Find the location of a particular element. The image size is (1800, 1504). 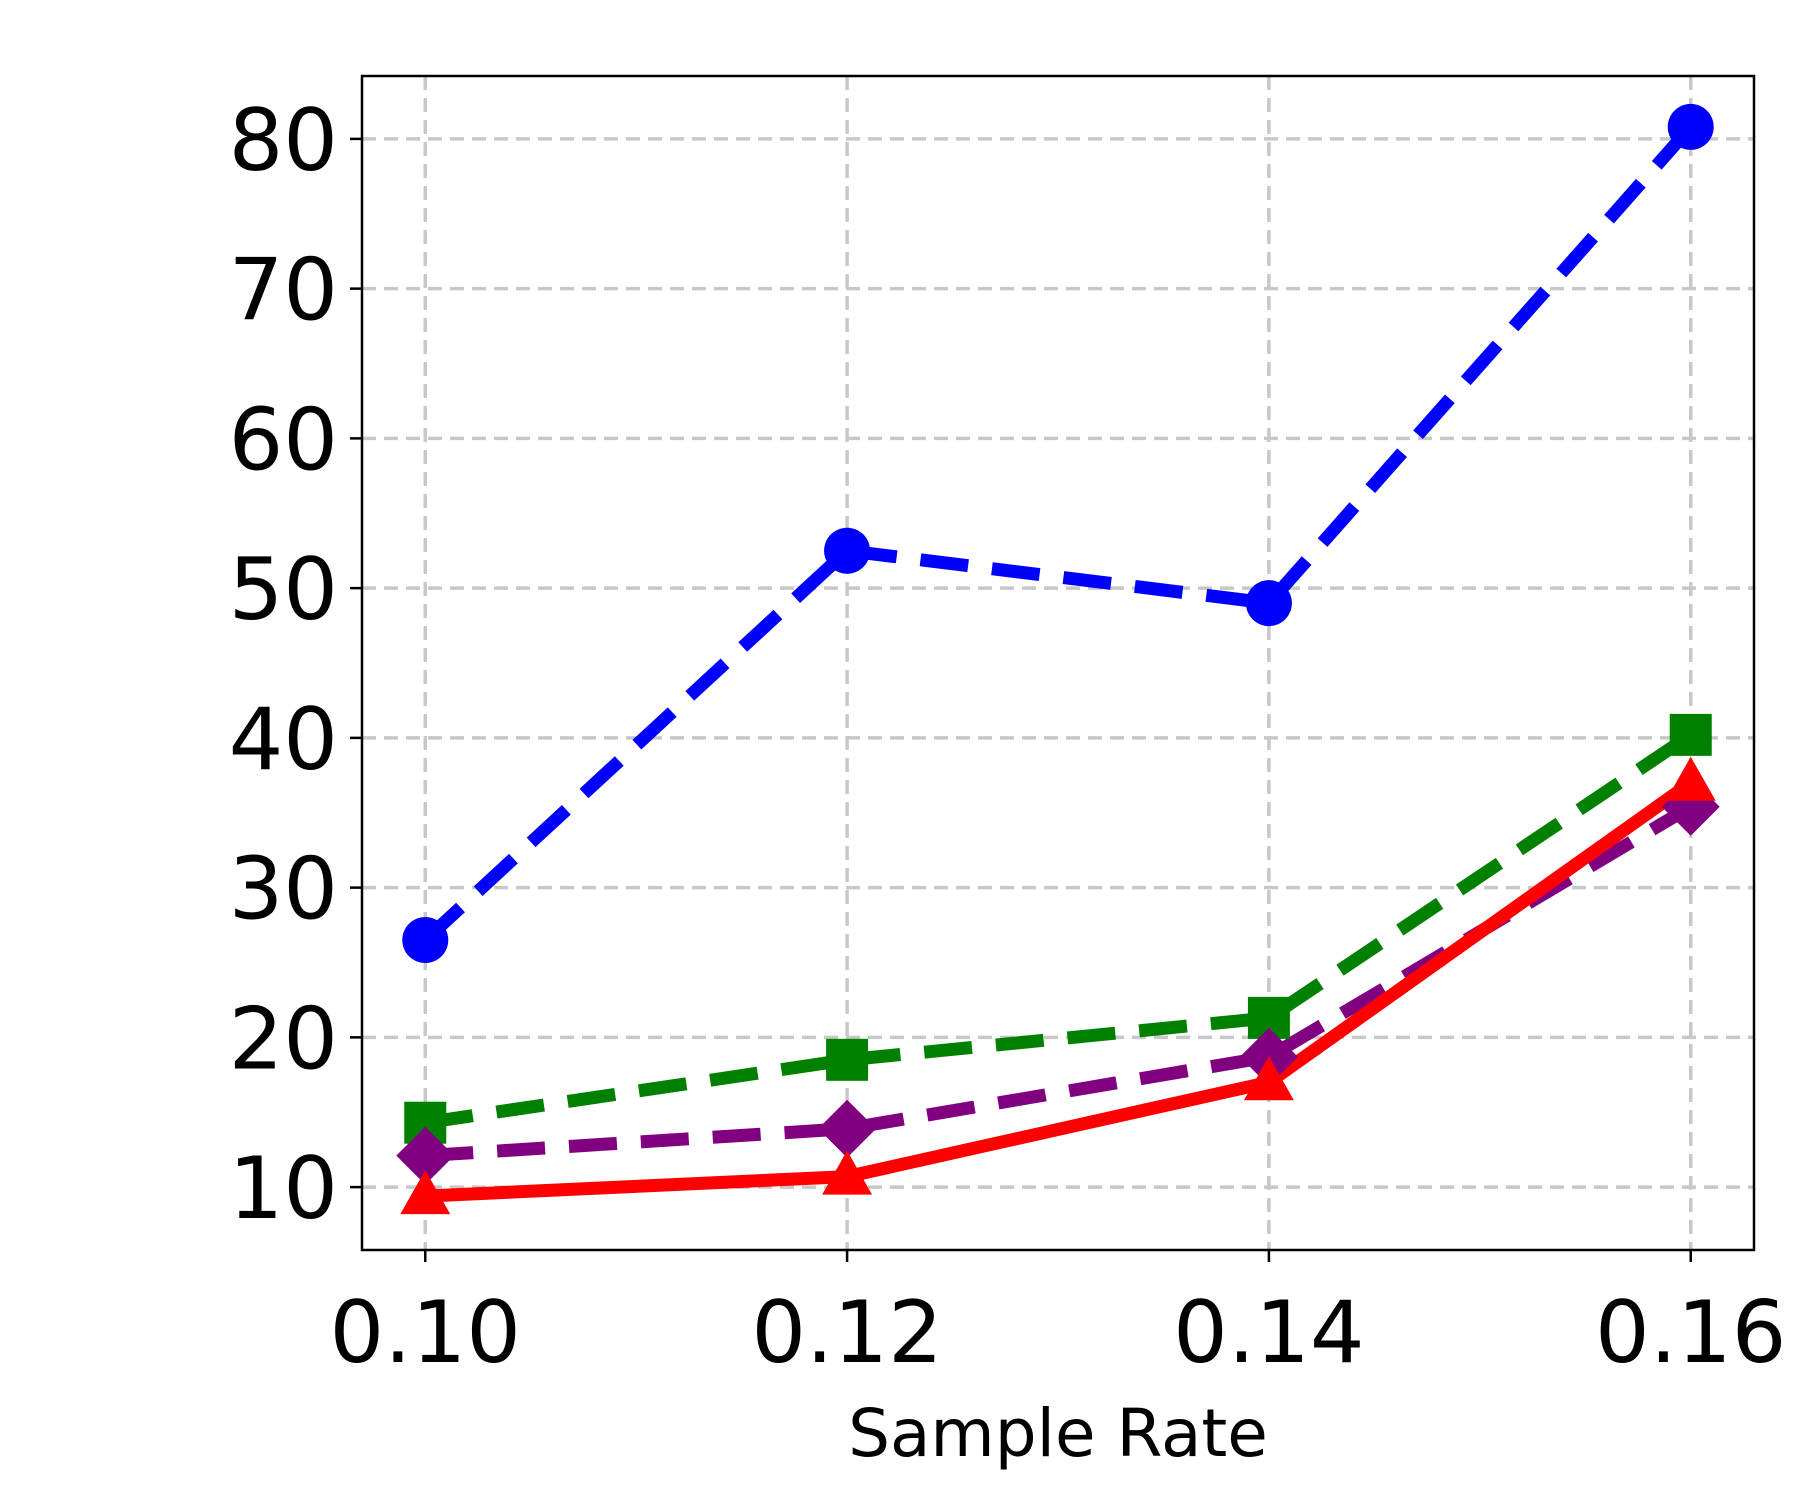

x-tick-label: 0.12 is located at coordinates (846, 1333).